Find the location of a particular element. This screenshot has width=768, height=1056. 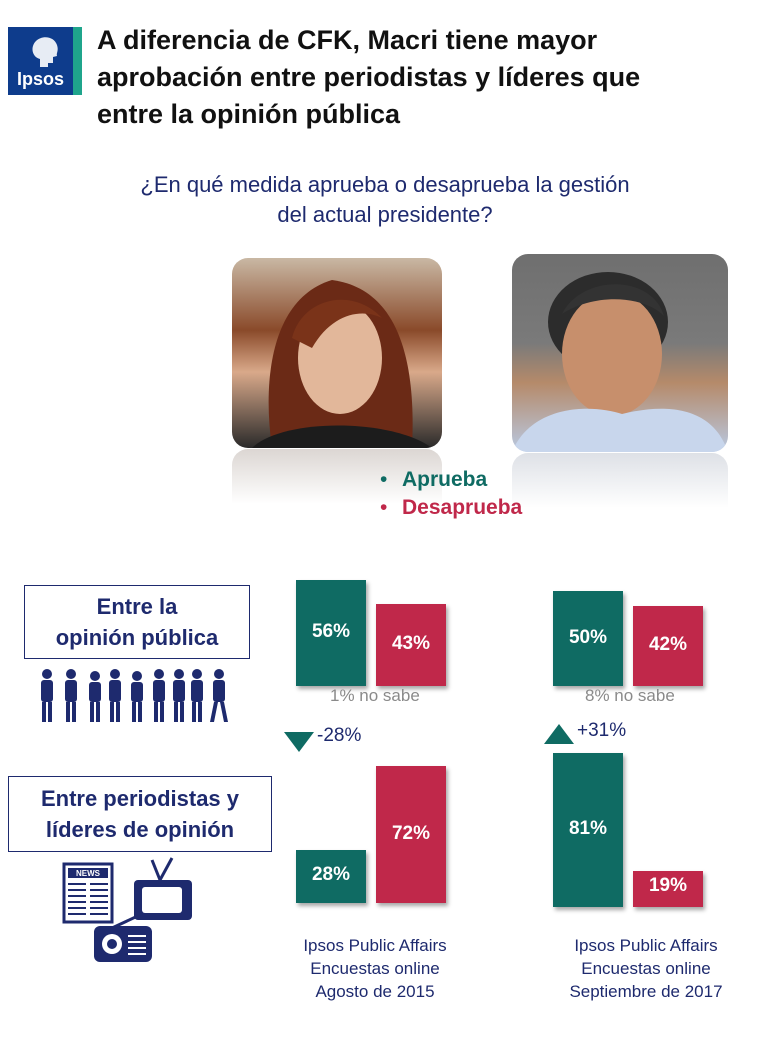

delta-2015: -28% is located at coordinates (339, 735).